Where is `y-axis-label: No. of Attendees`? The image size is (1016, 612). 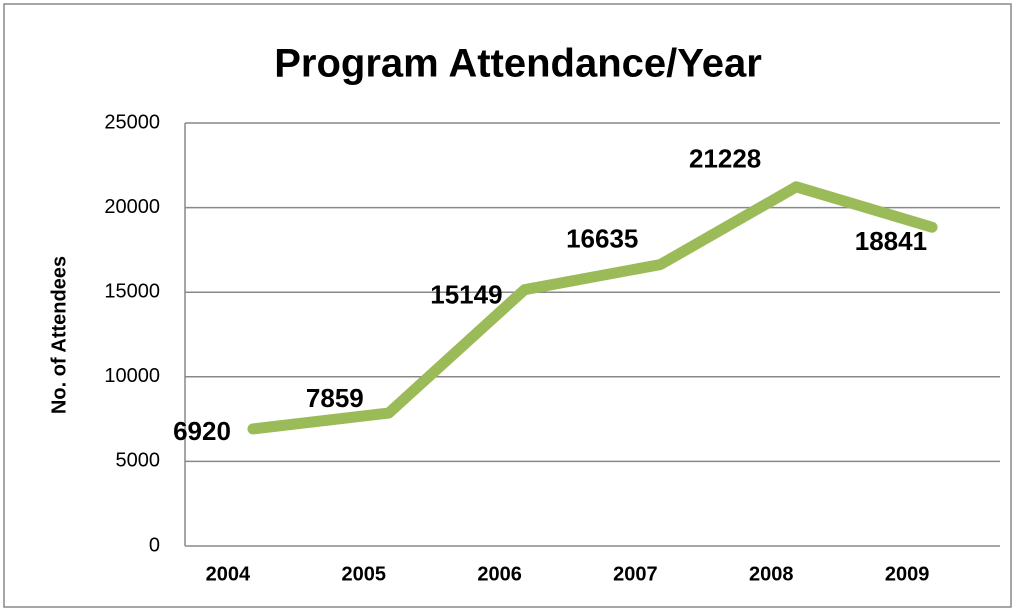
y-axis-label: No. of Attendees is located at coordinates (59, 335).